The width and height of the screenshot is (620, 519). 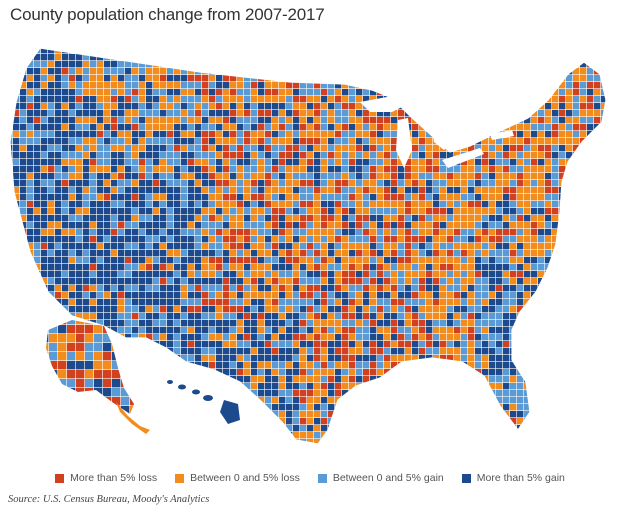 I want to click on legend-item-more-than-5-gain: More than 5% gain, so click(x=513, y=478).